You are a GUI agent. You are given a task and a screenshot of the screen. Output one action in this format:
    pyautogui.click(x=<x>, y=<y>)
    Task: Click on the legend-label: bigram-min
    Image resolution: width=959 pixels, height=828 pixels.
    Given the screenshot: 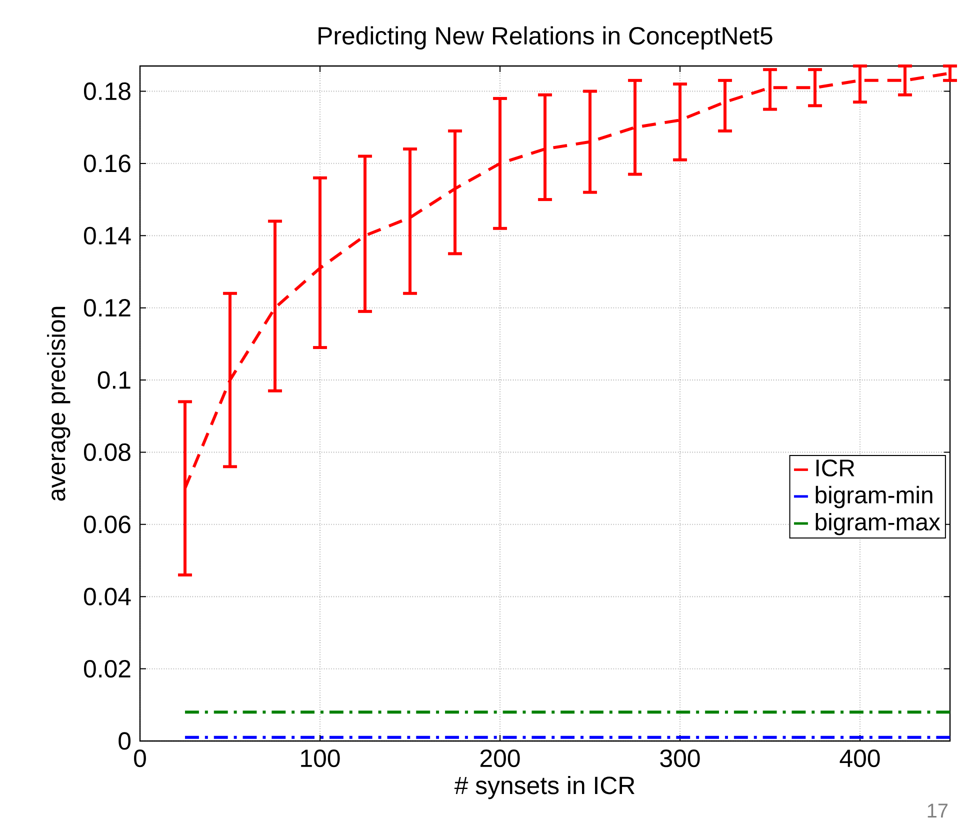 What is the action you would take?
    pyautogui.click(x=874, y=497)
    